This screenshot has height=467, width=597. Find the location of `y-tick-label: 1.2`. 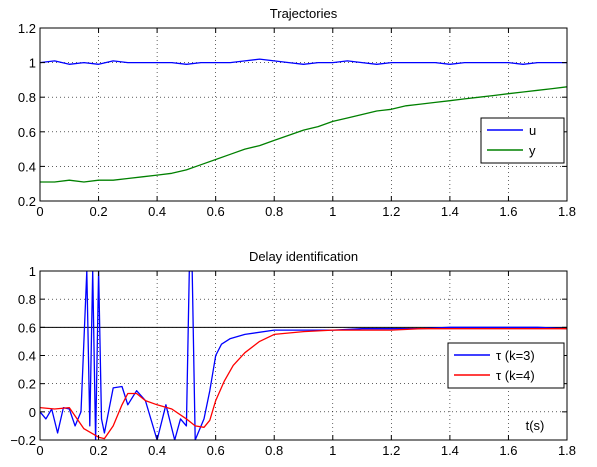

y-tick-label: 1.2 is located at coordinates (27, 28).